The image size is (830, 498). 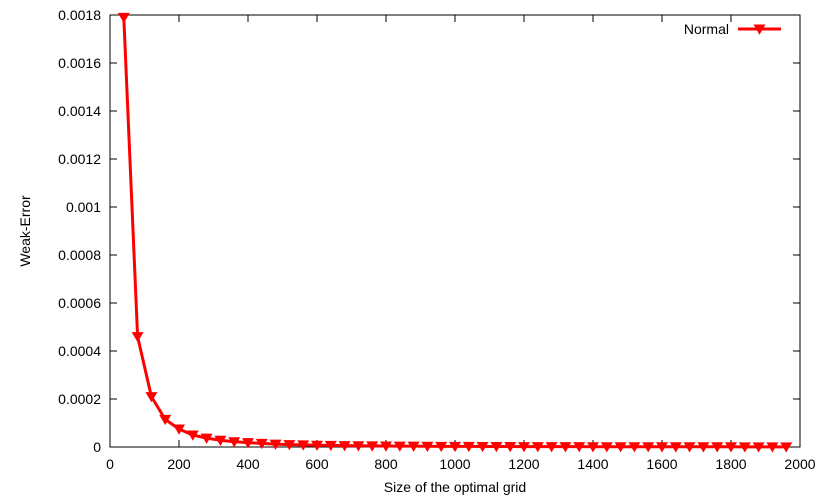 I want to click on x-tick-label: 1000, so click(x=454, y=464).